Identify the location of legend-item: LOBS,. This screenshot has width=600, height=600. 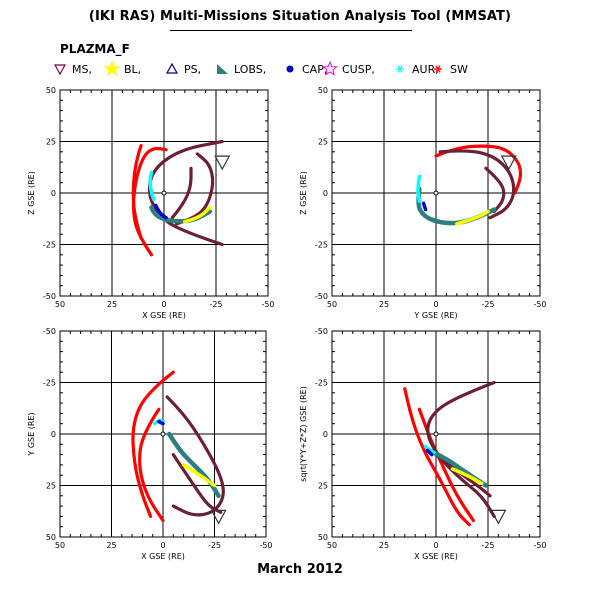
(240, 69).